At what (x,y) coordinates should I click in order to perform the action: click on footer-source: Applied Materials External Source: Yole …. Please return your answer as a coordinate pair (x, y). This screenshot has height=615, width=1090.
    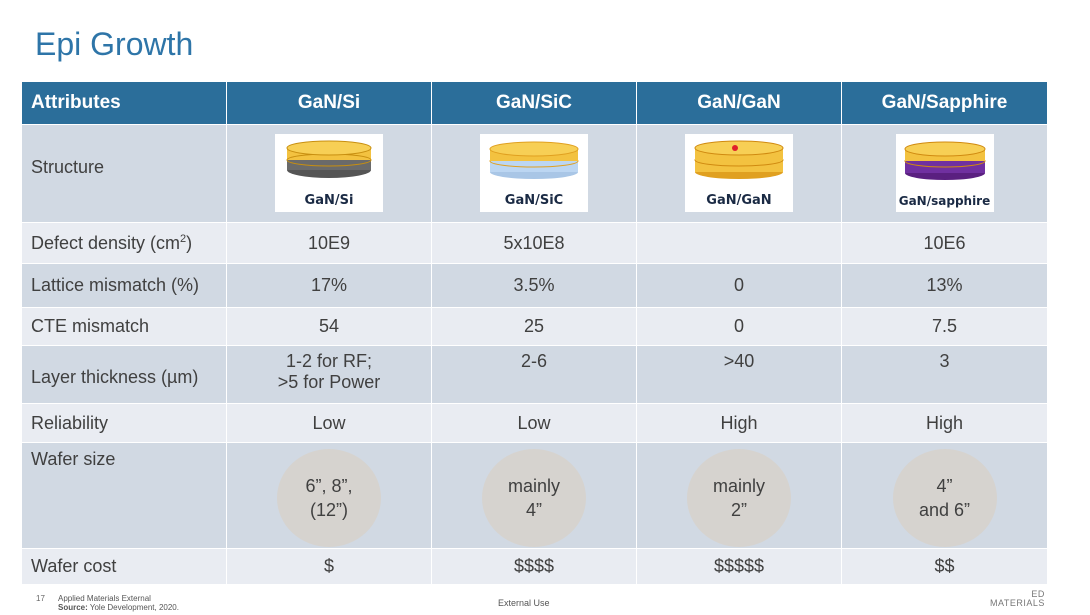
    Looking at the image, I should click on (118, 603).